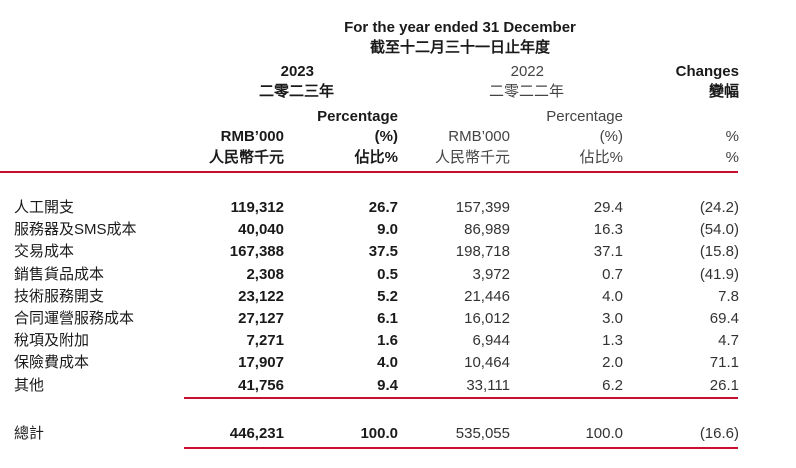 This screenshot has width=796, height=468. Describe the element at coordinates (265, 274) in the screenshot. I see `amount-2023: 2,308` at that location.